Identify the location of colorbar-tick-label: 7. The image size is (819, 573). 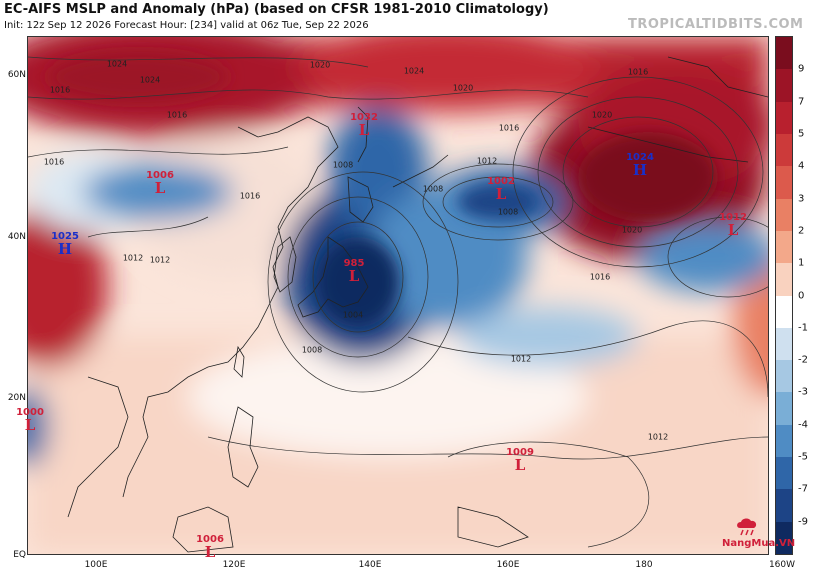
(801, 102).